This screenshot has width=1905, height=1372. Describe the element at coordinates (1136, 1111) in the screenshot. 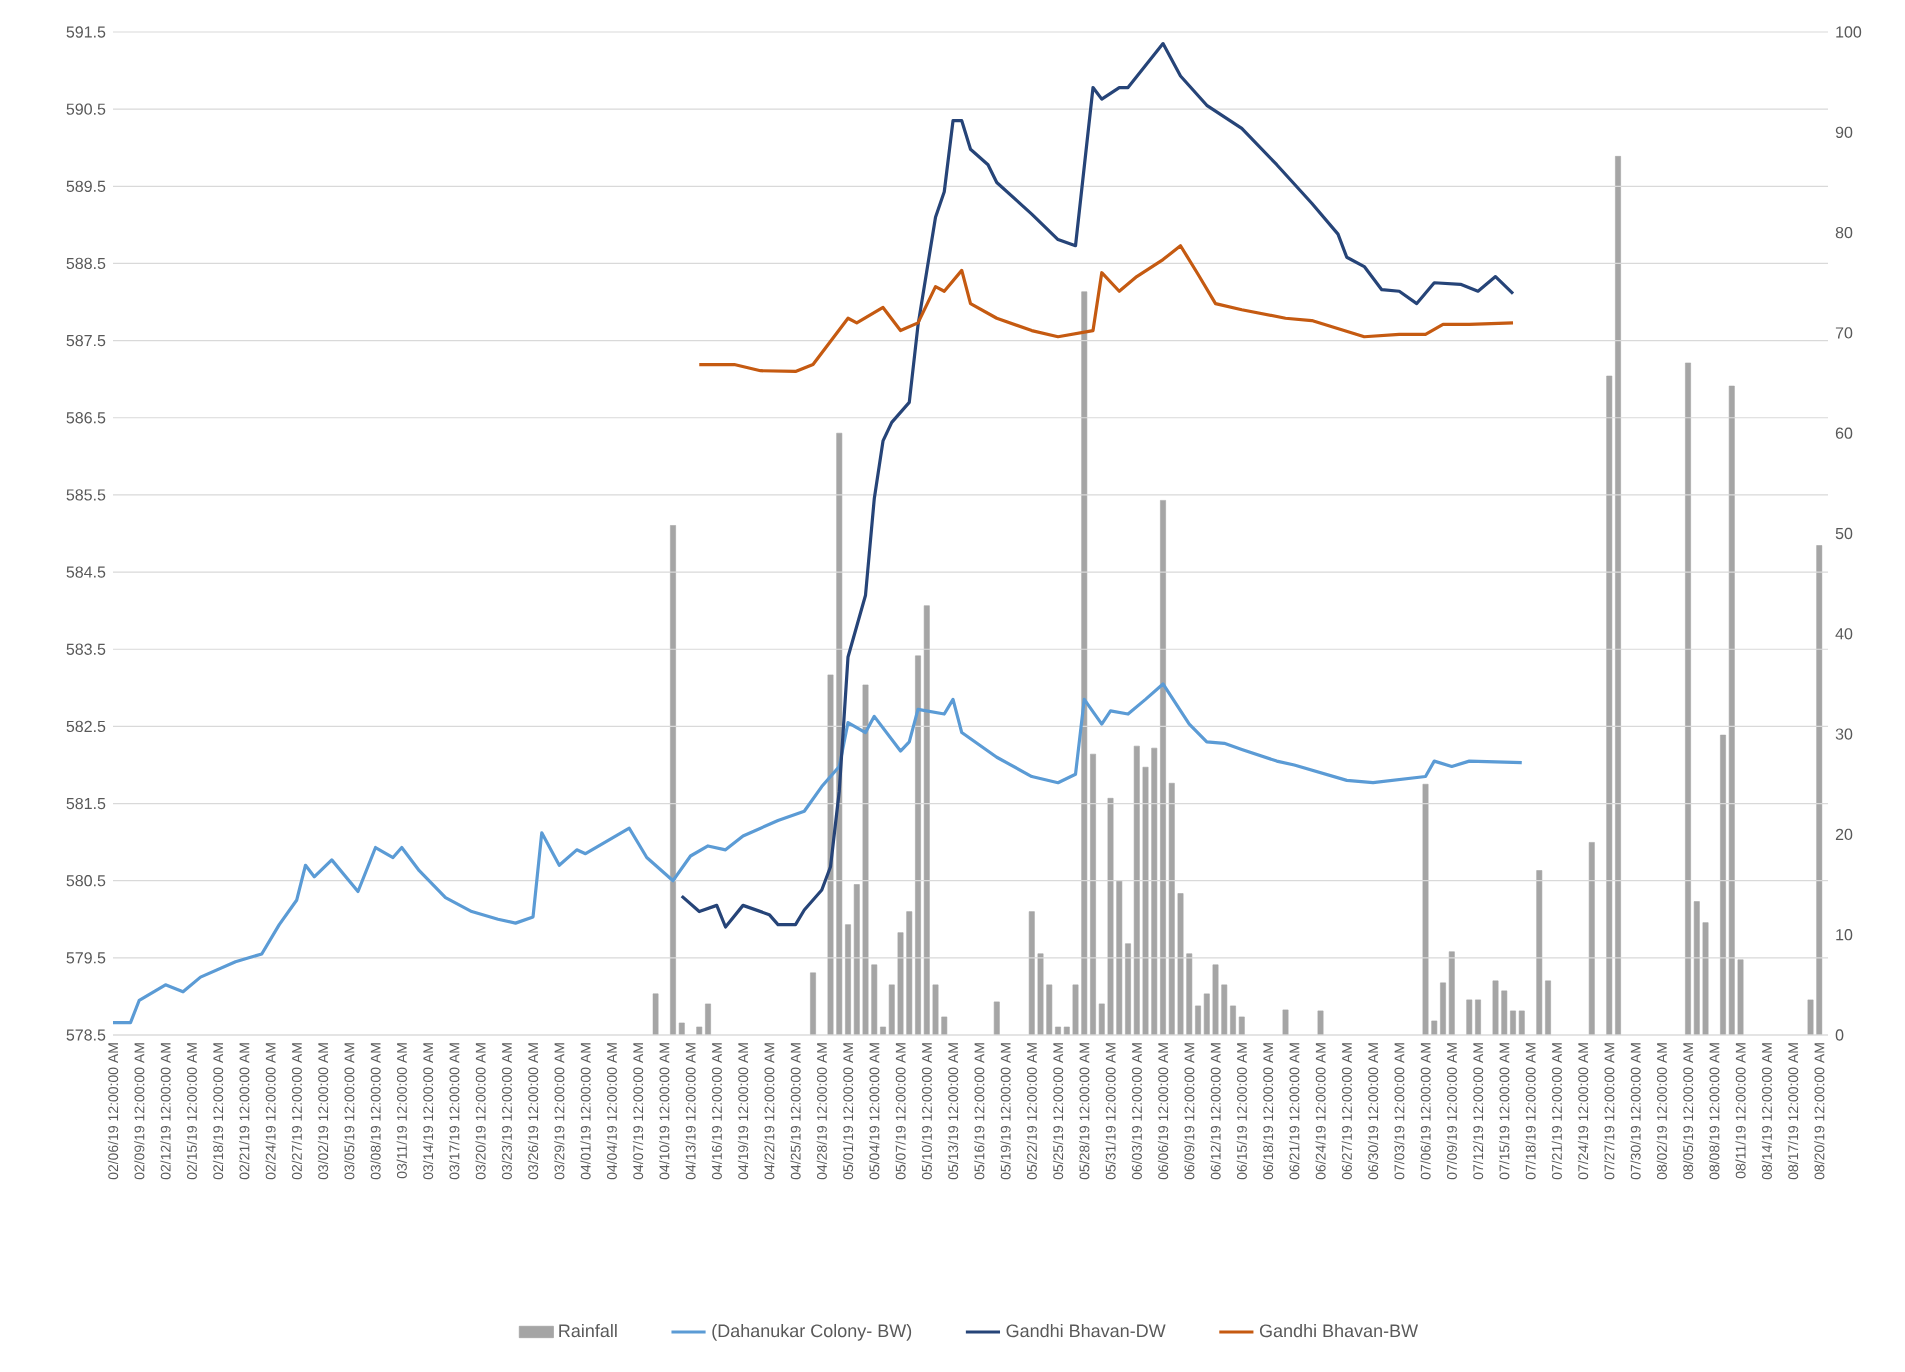

I see `x-tick-label: 06/03/19 12:00:00 AM` at that location.